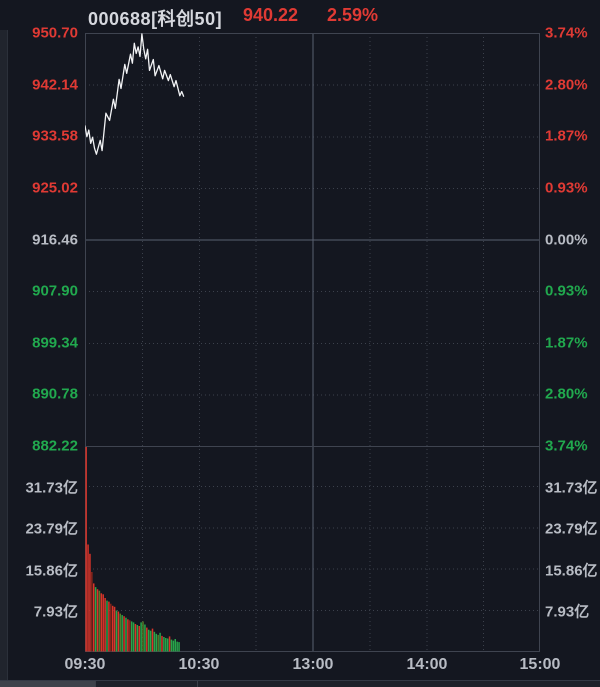  I want to click on price-label: 925.02, so click(55, 188).